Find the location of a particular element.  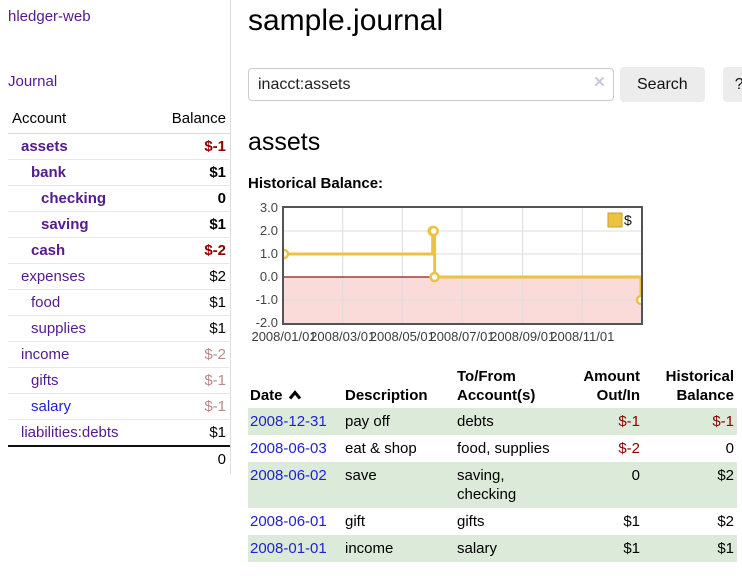

account-link: gifts is located at coordinates (45, 380).